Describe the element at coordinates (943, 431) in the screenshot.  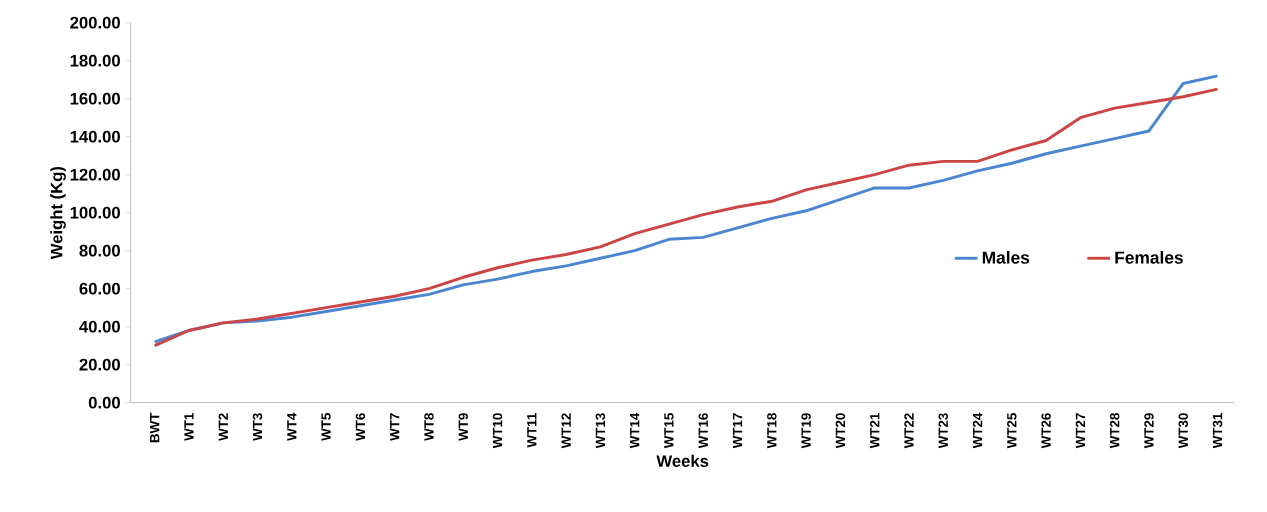
I see `x-tick-label: WT23` at that location.